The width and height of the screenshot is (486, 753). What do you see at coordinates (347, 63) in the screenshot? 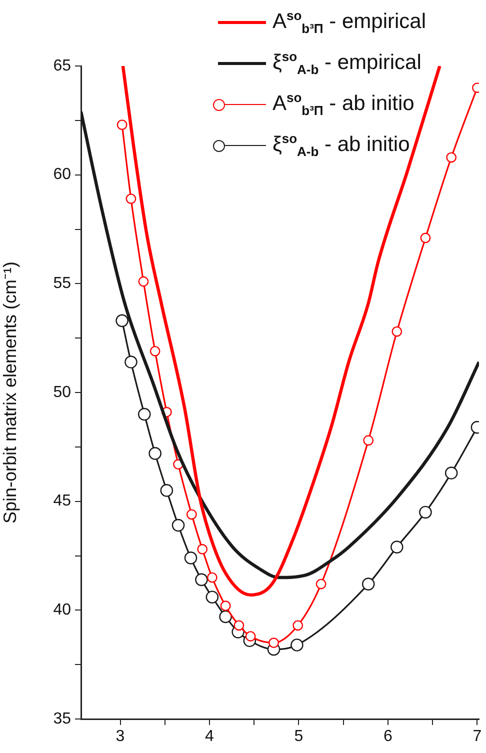
I see `legend-label: ξ$^{so}$$_{A-b}$ - empirical` at bounding box center [347, 63].